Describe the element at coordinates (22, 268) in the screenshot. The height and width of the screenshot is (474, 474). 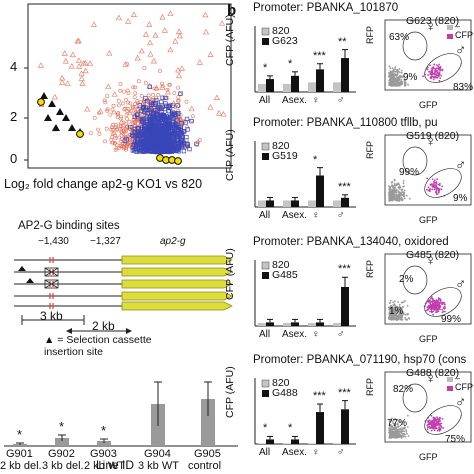
I see `selection-cassette-triangle` at that location.